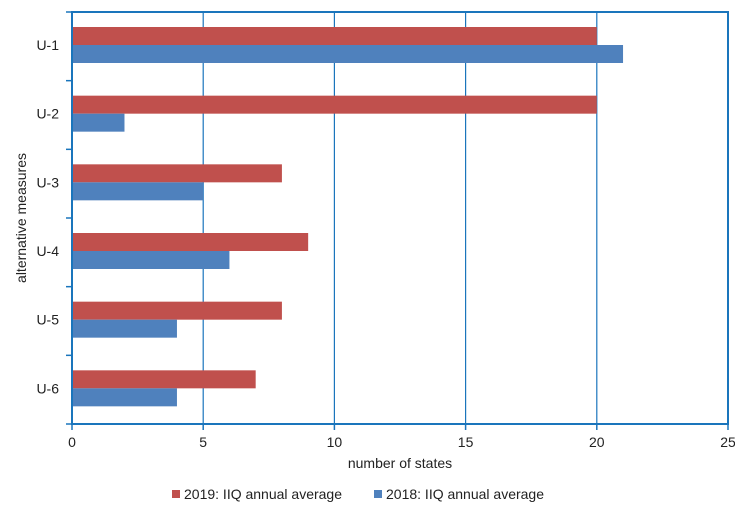 The width and height of the screenshot is (735, 506). Describe the element at coordinates (47, 388) in the screenshot. I see `y-tick-label-U-6: U-6` at that location.